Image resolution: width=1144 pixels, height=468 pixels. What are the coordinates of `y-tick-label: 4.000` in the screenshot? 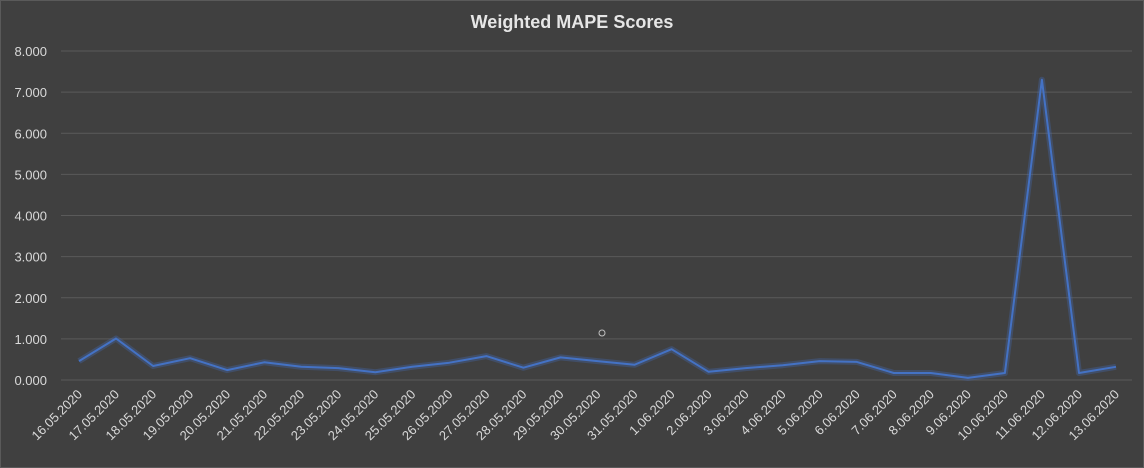 It's located at (30, 216).